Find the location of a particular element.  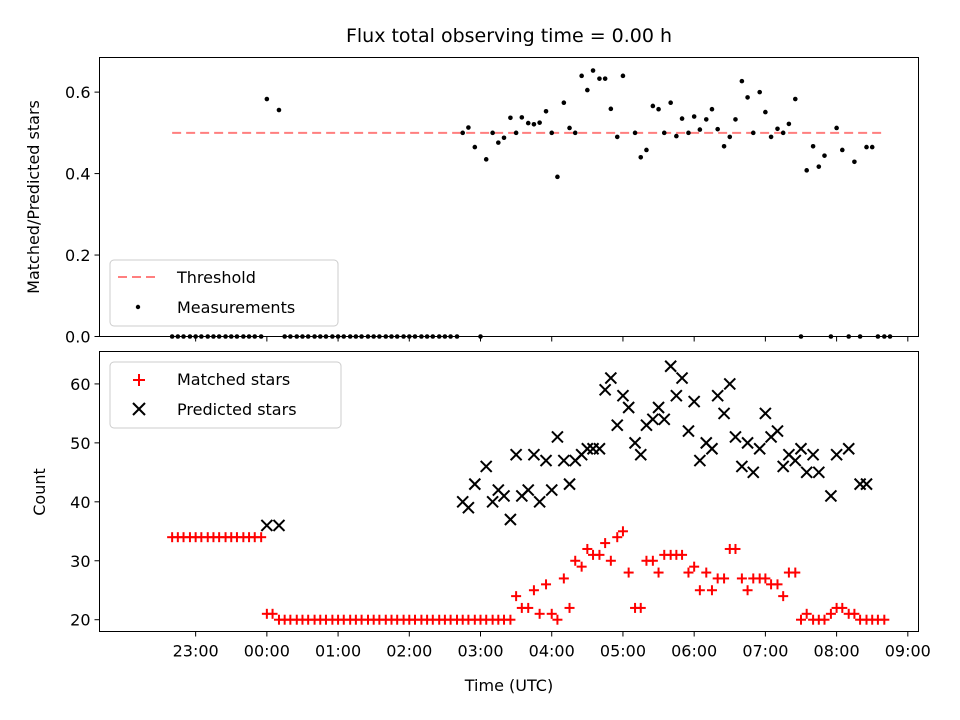

legend-threshold-label: Threshold is located at coordinates (216, 277).